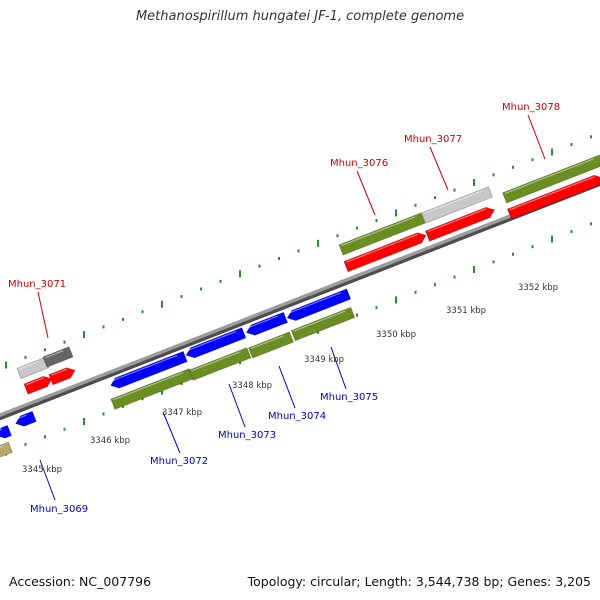  I want to click on cds-mhun-3076-shape, so click(382, 234).